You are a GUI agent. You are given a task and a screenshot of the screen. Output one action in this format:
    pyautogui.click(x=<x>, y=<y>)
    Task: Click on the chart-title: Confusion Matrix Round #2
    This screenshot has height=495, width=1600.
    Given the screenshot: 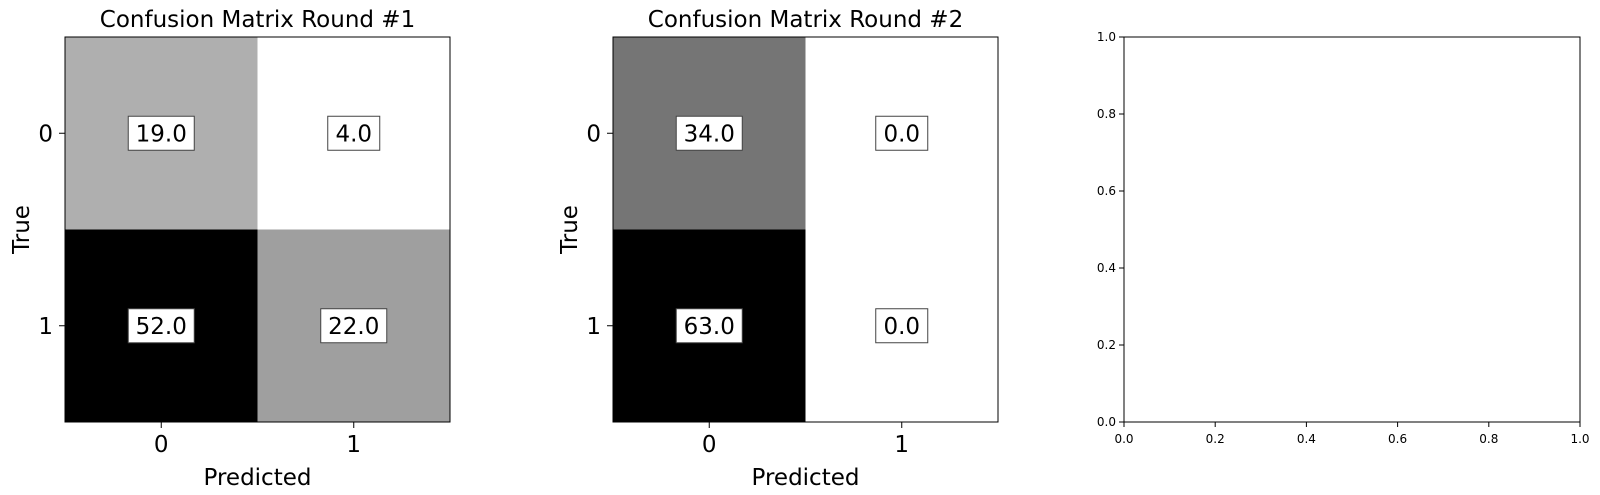 What is the action you would take?
    pyautogui.click(x=805, y=20)
    